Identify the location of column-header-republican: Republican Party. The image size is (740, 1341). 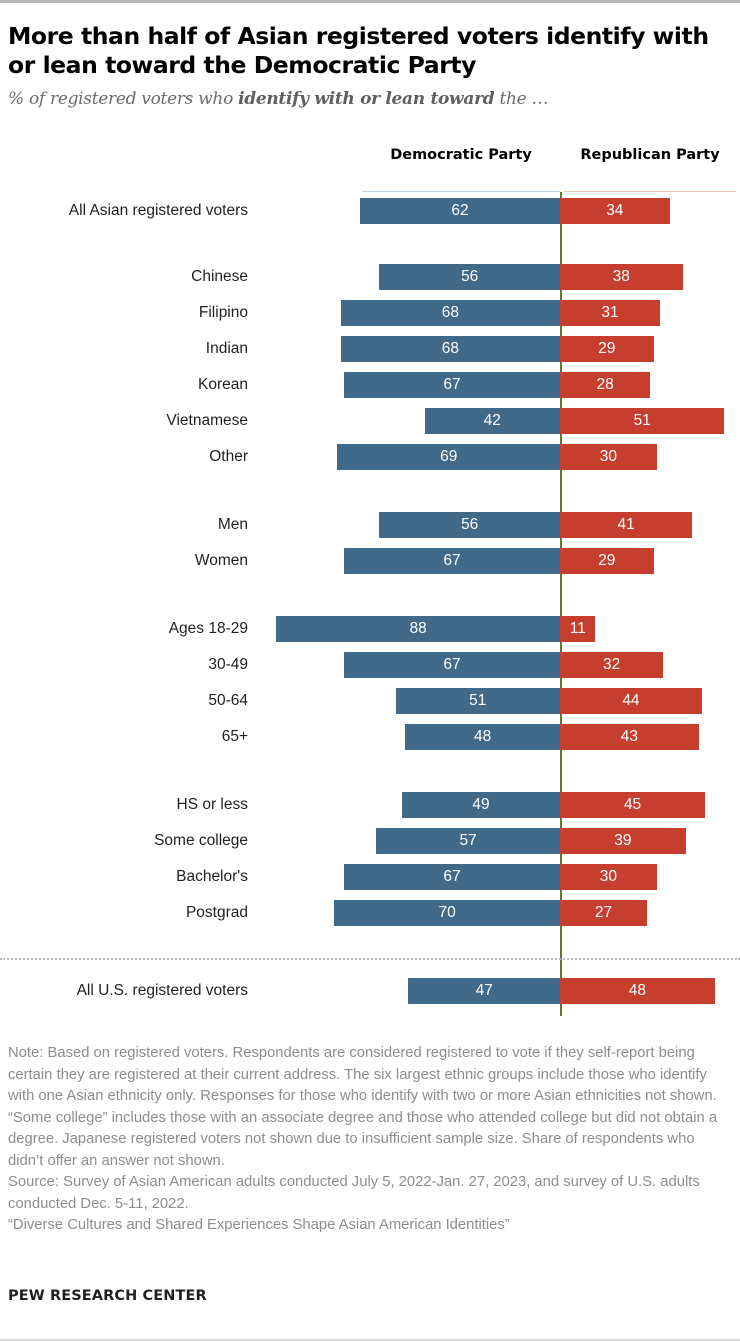
(650, 155).